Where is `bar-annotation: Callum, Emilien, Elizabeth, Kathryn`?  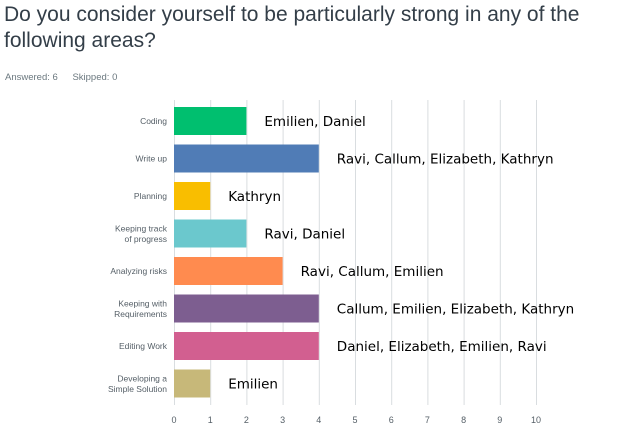
bar-annotation: Callum, Emilien, Elizabeth, Kathryn is located at coordinates (455, 310).